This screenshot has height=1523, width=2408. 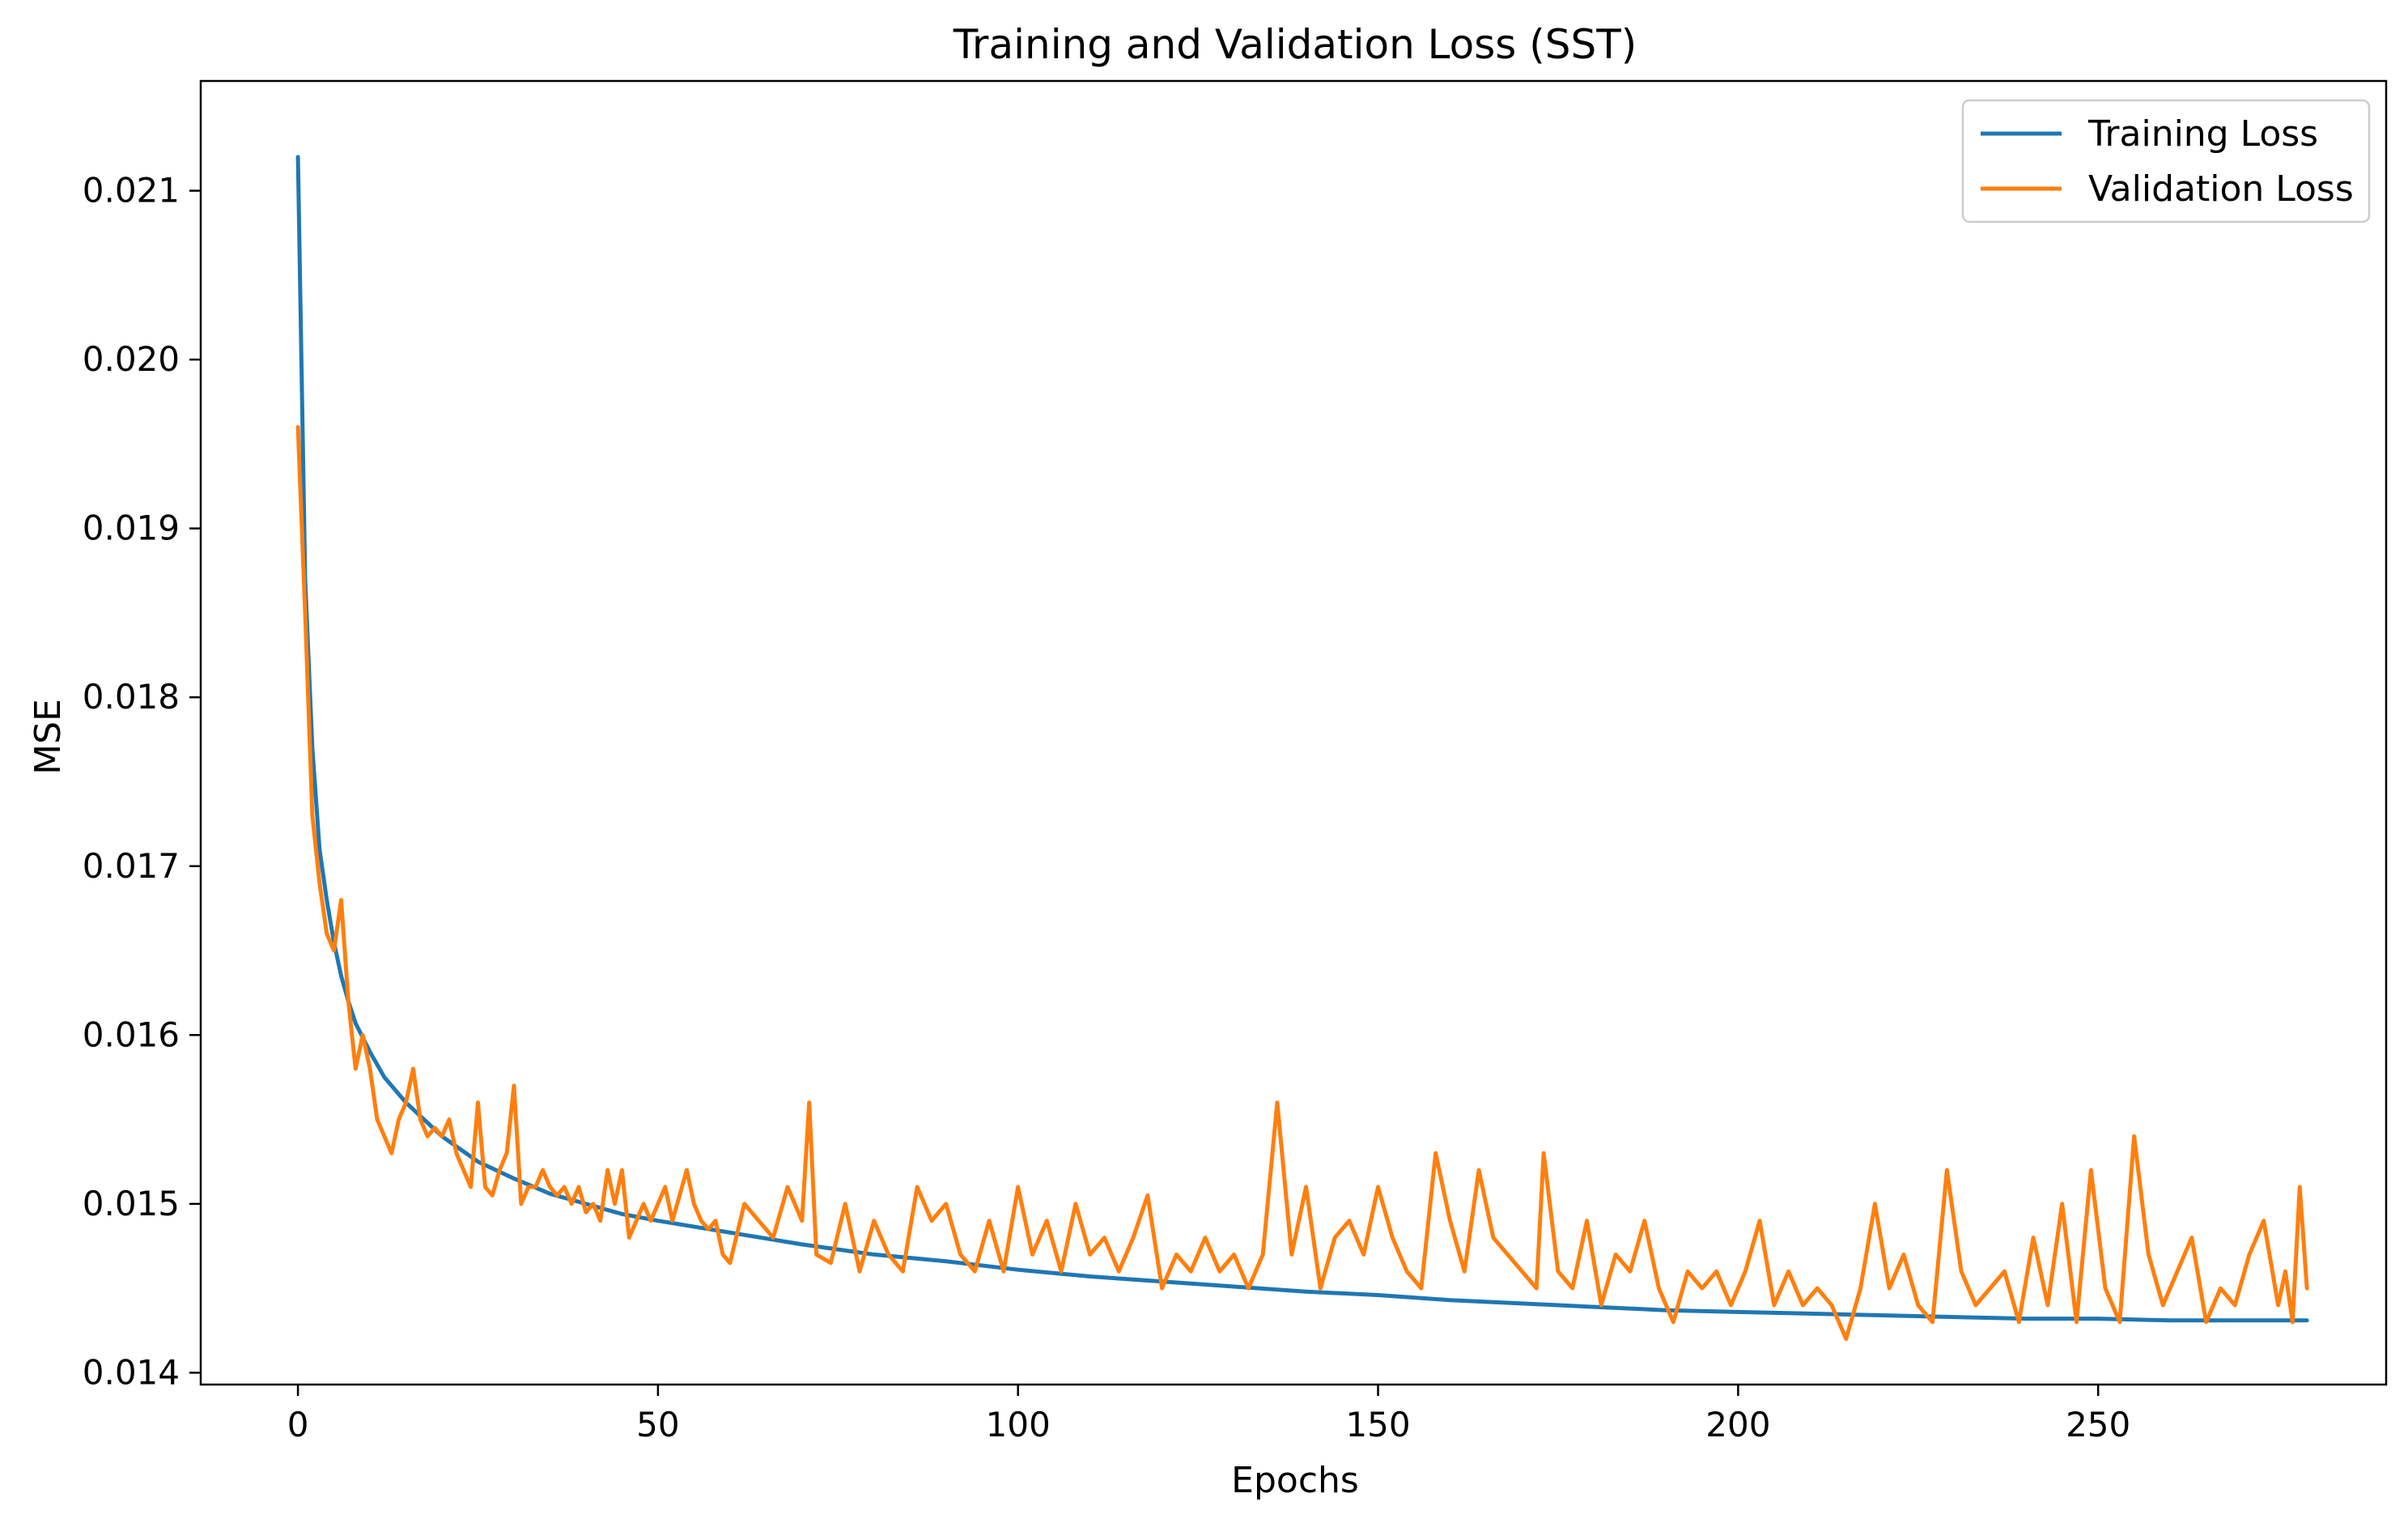 What do you see at coordinates (131, 697) in the screenshot?
I see `y-tick-label: 0.018` at bounding box center [131, 697].